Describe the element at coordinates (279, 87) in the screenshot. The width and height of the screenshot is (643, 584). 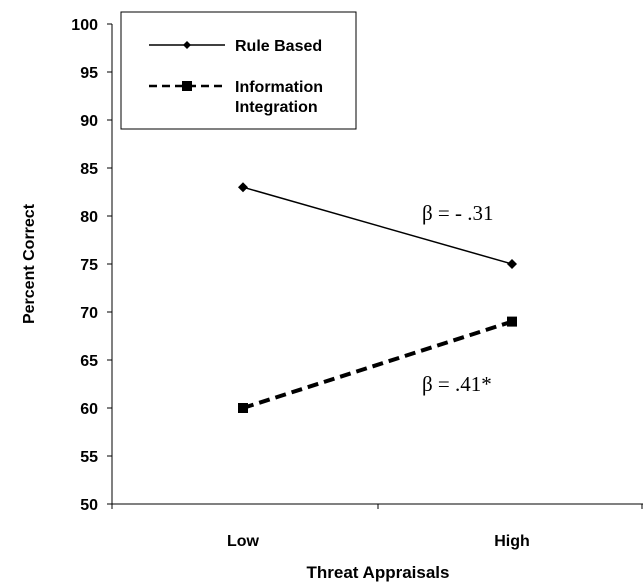
I see `legend-label-line-1: Information` at that location.